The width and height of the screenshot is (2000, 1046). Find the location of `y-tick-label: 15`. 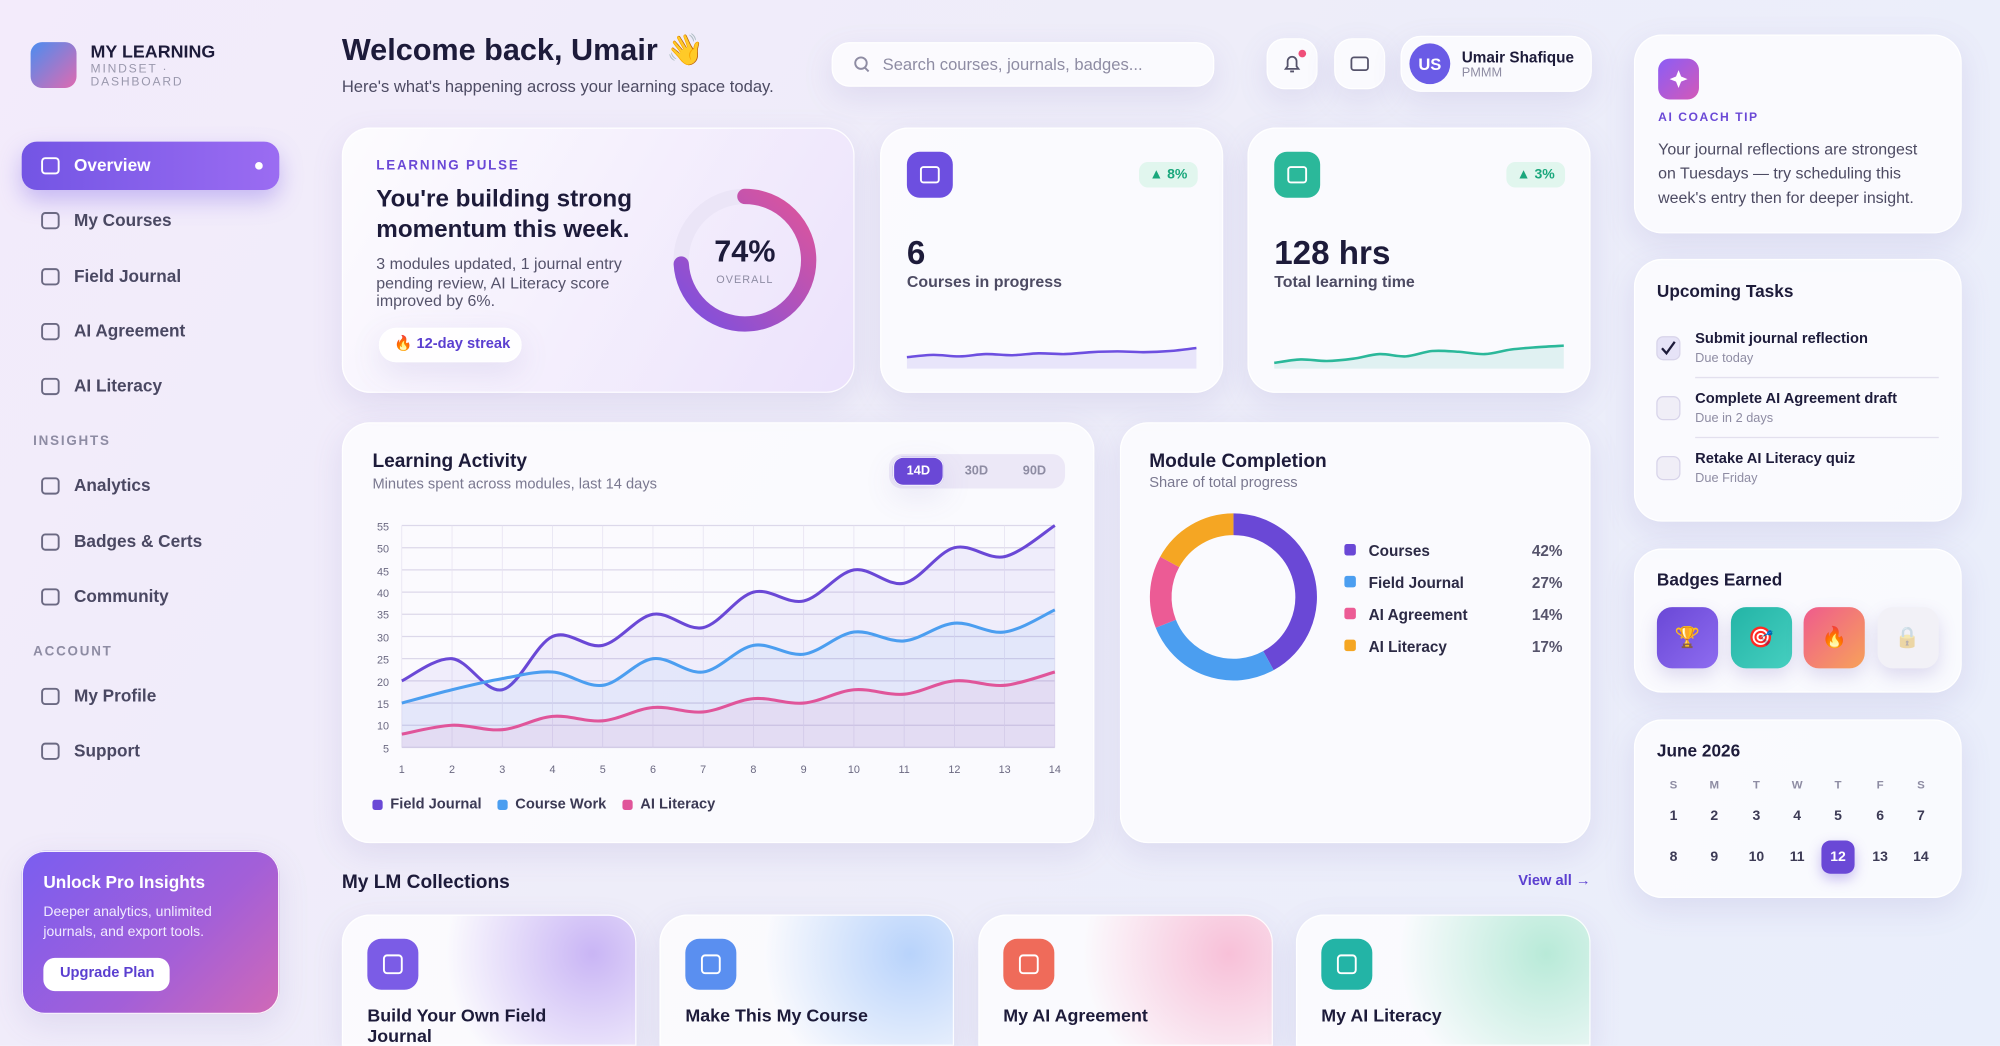

y-tick-label: 15 is located at coordinates (383, 704).